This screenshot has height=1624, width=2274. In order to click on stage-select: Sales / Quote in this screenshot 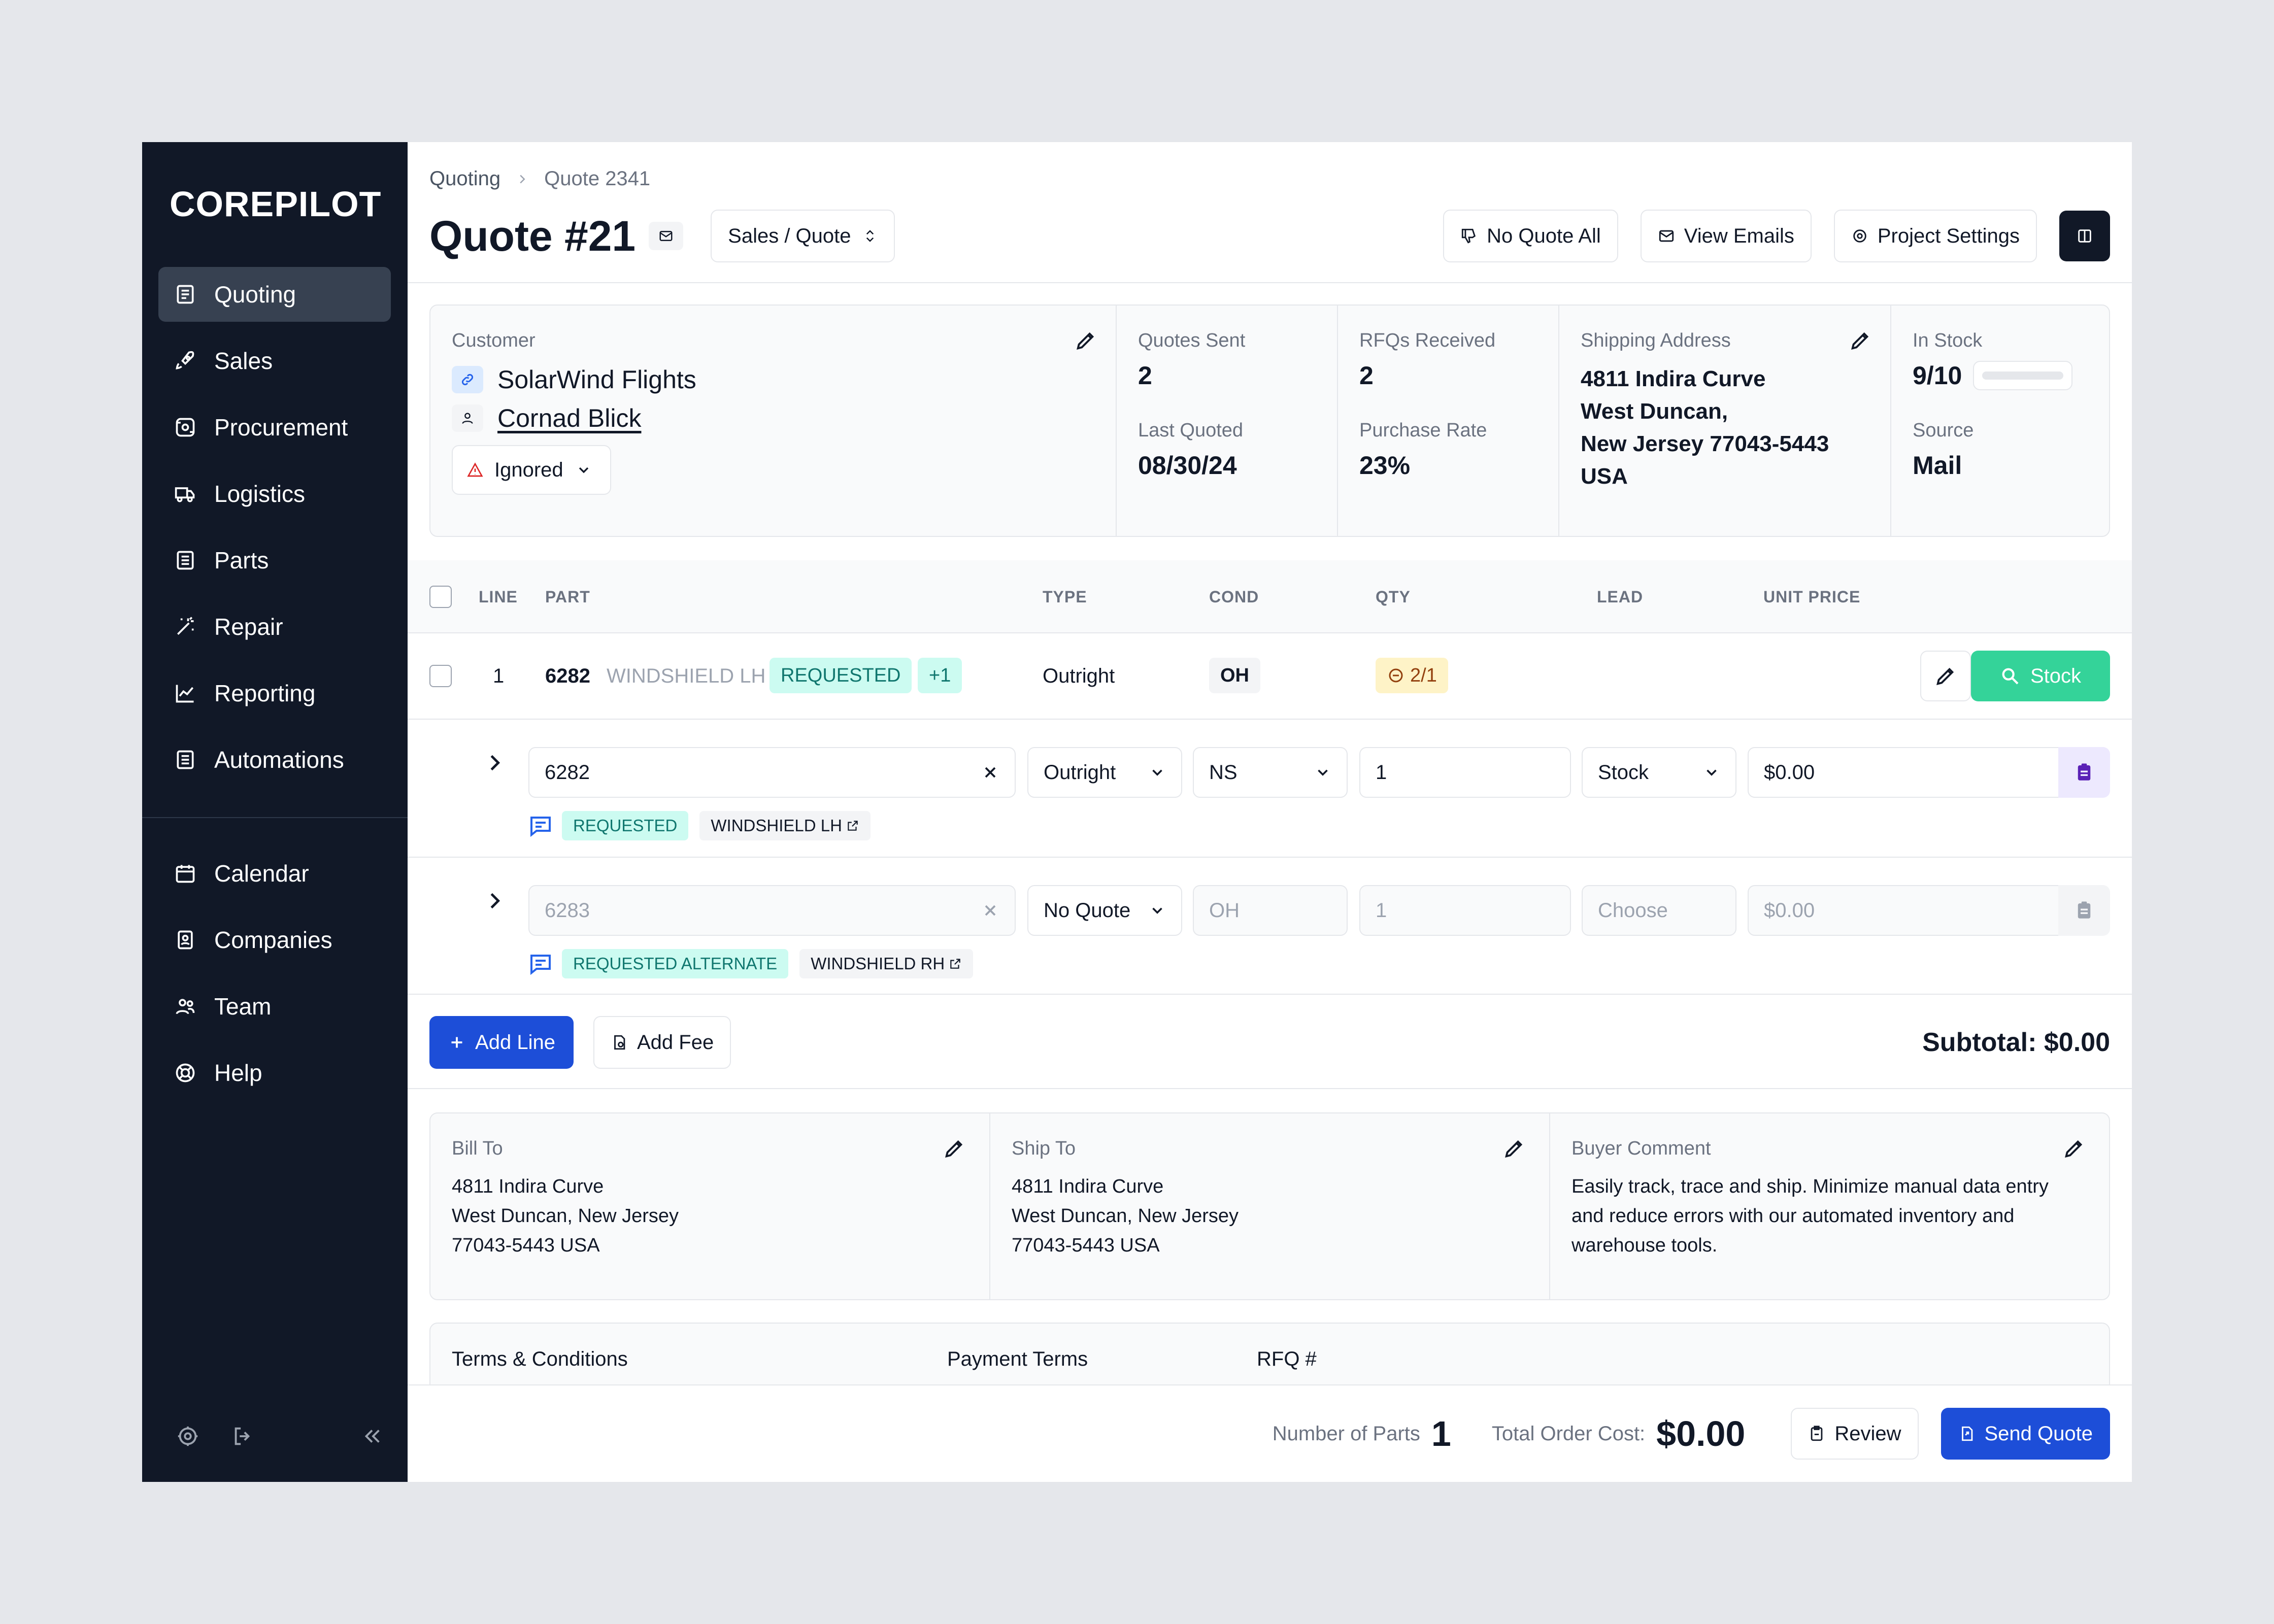, I will do `click(803, 236)`.